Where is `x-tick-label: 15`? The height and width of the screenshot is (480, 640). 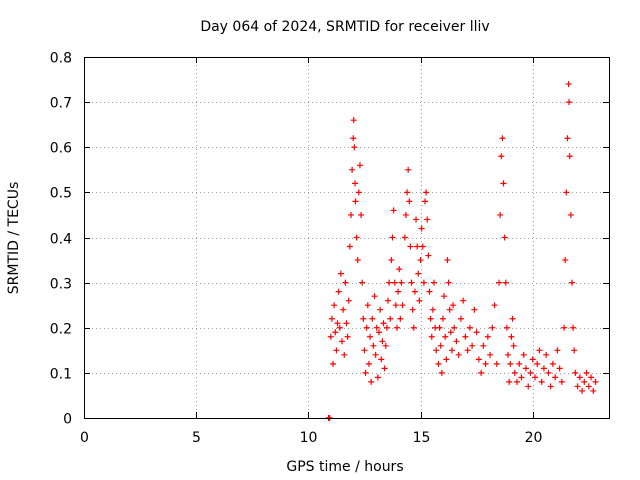 x-tick-label: 15 is located at coordinates (422, 438).